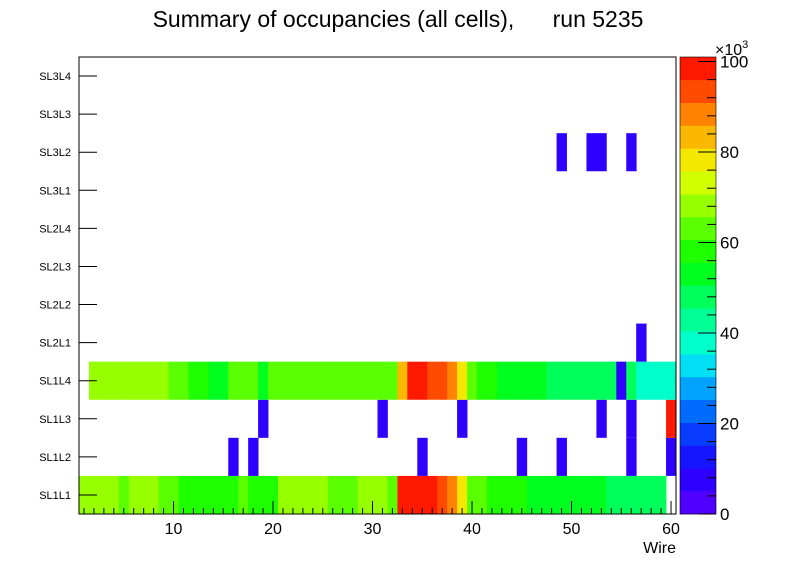 The height and width of the screenshot is (572, 796). Describe the element at coordinates (55, 191) in the screenshot. I see `y-tick-label: SL3L1` at that location.